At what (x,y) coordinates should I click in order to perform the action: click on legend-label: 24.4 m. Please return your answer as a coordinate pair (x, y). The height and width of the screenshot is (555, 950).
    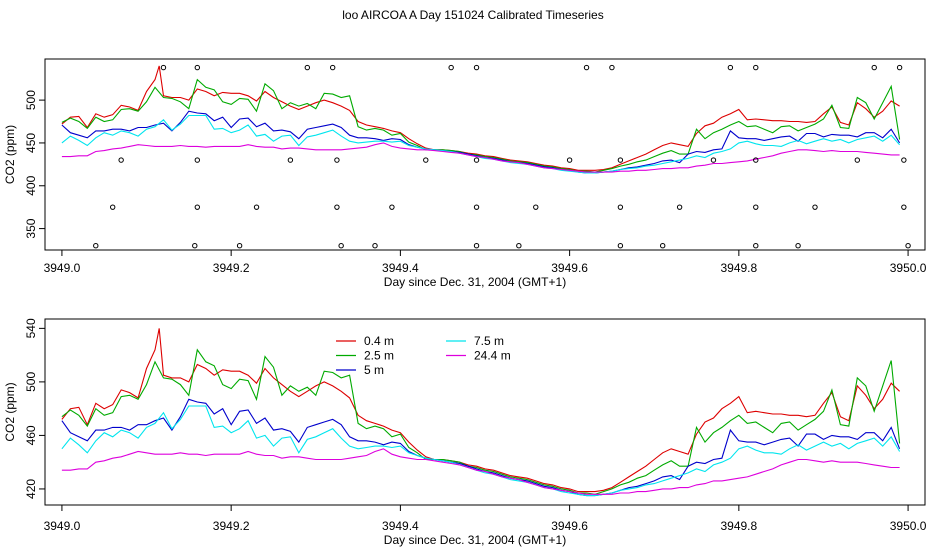
    Looking at the image, I should click on (492, 356).